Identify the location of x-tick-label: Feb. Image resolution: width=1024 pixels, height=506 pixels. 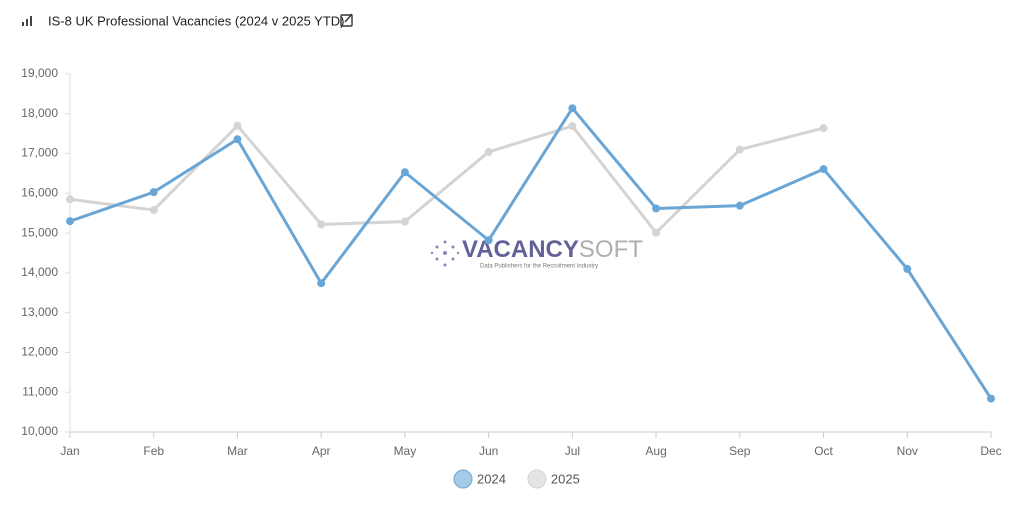
(153, 451).